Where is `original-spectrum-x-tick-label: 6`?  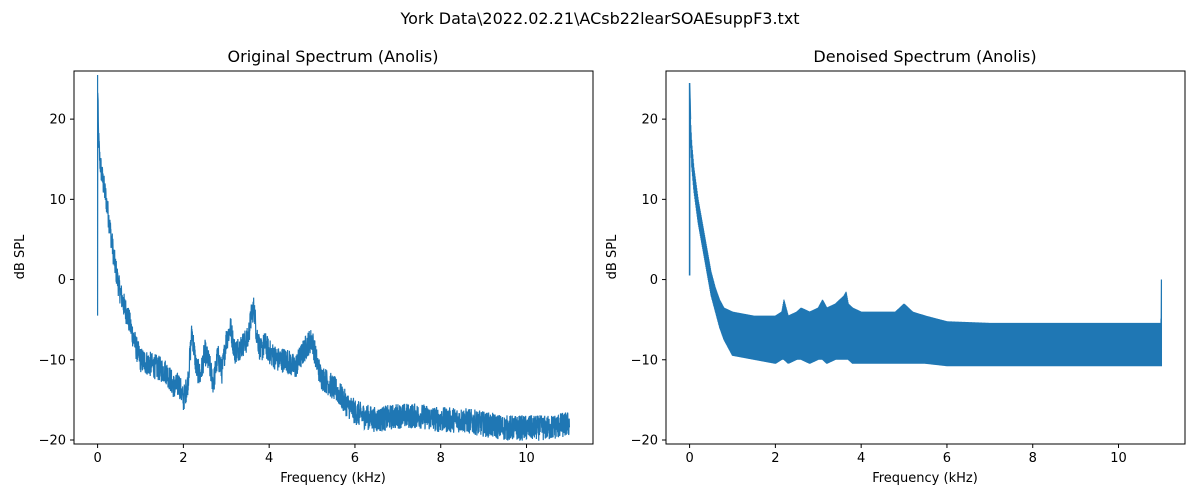 original-spectrum-x-tick-label: 6 is located at coordinates (355, 458).